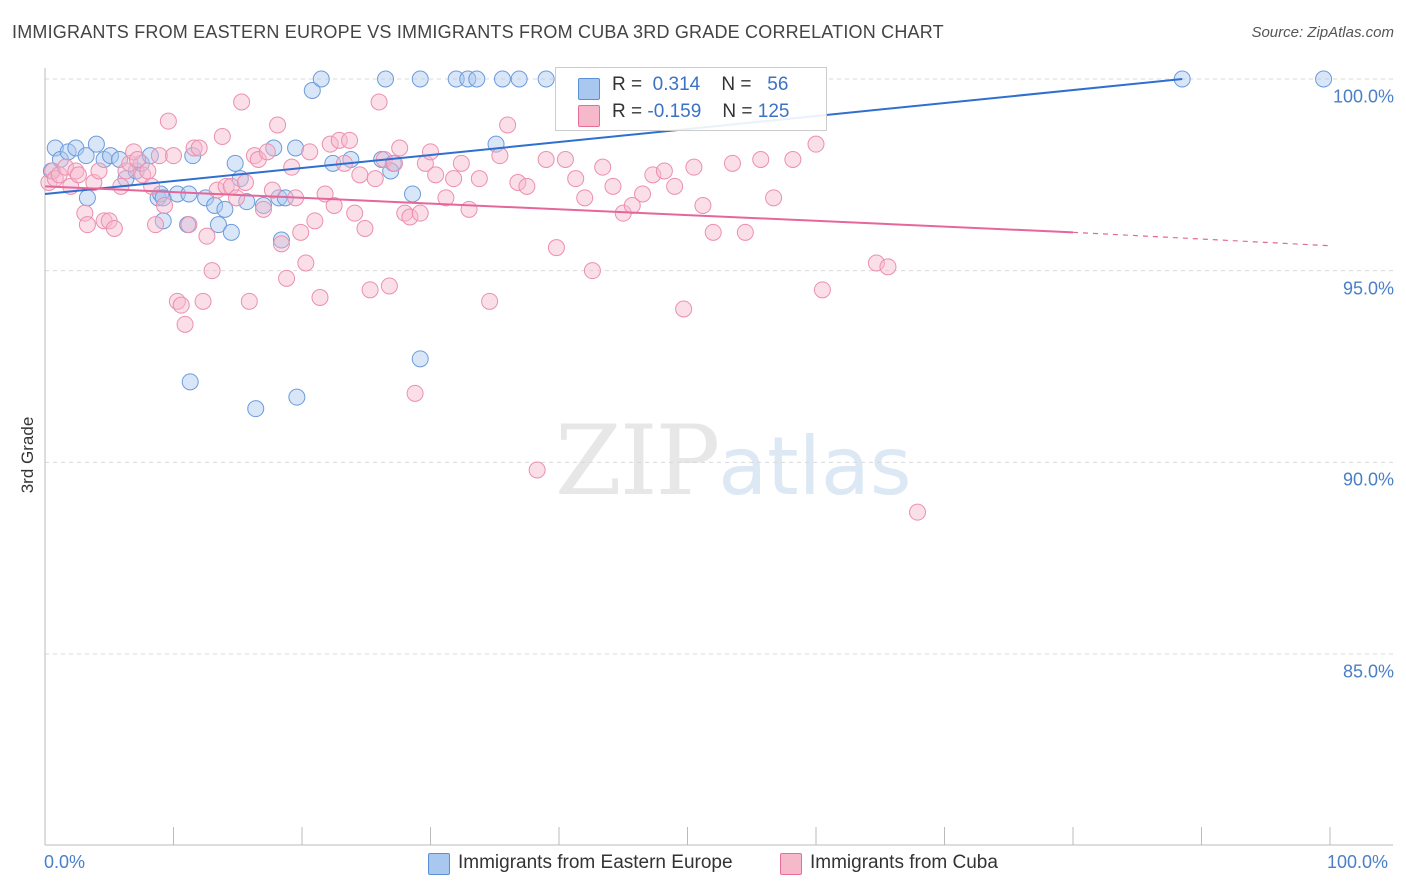  Describe the element at coordinates (1368, 671) in the screenshot. I see `y-tick-label: 85.0%` at that location.